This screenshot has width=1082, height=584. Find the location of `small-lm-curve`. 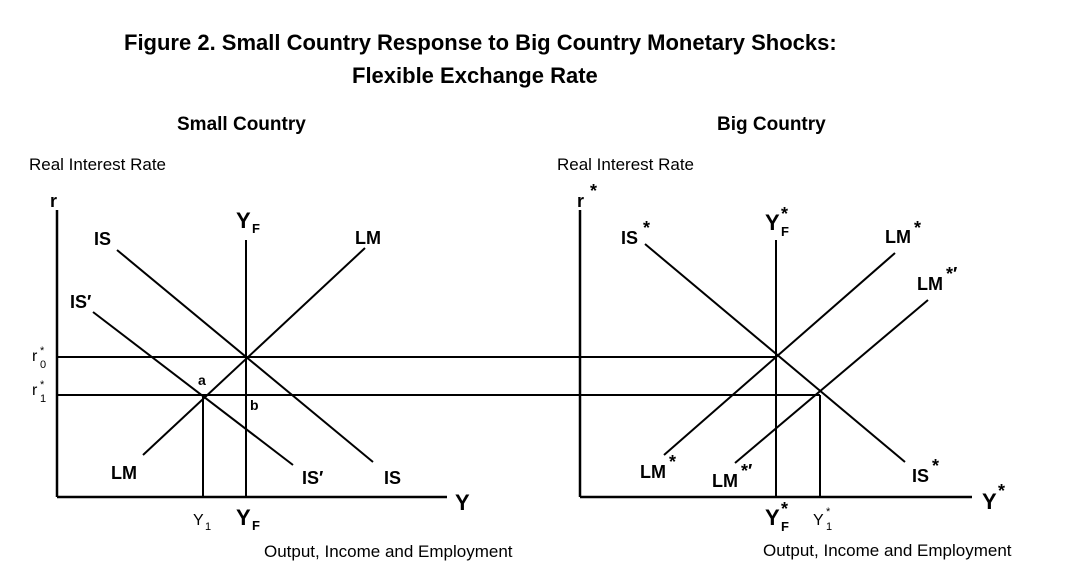

small-lm-curve is located at coordinates (254, 351).